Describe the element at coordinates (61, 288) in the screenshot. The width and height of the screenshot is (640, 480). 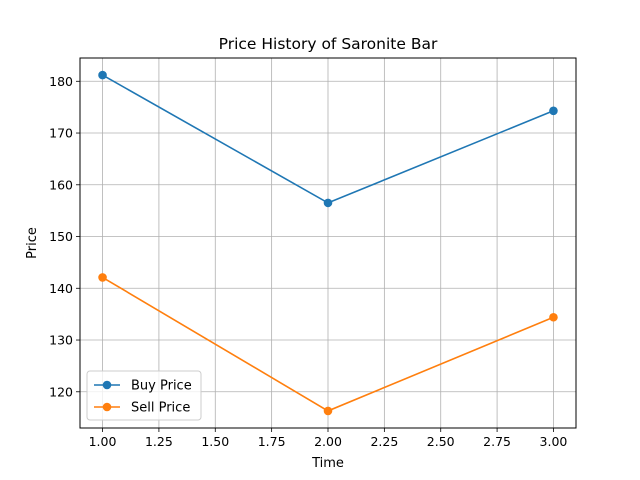
I see `y-tick-label: 140` at that location.